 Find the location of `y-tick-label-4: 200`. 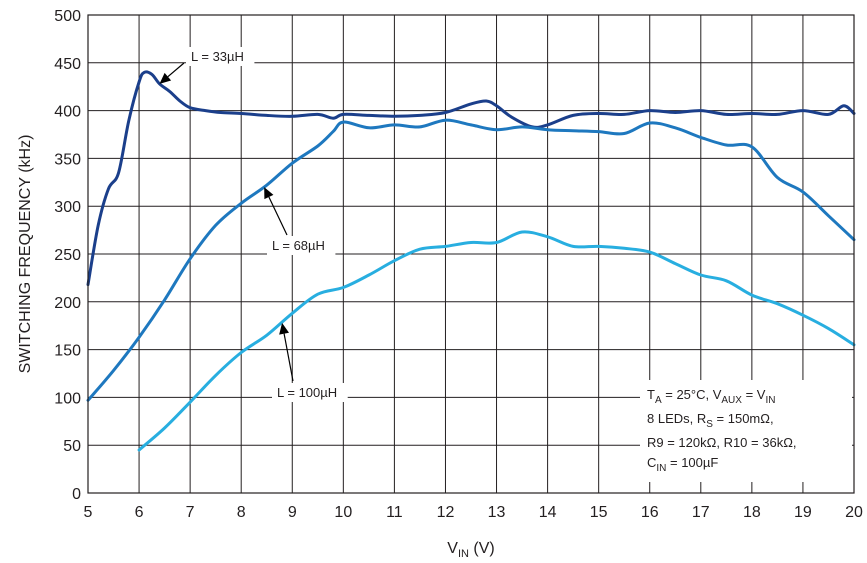

y-tick-label-4: 200 is located at coordinates (67, 303).